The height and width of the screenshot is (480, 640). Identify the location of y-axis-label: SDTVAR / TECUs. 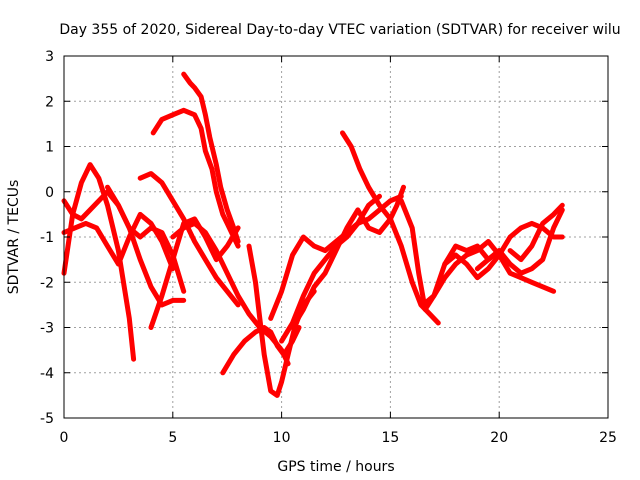
(14, 237).